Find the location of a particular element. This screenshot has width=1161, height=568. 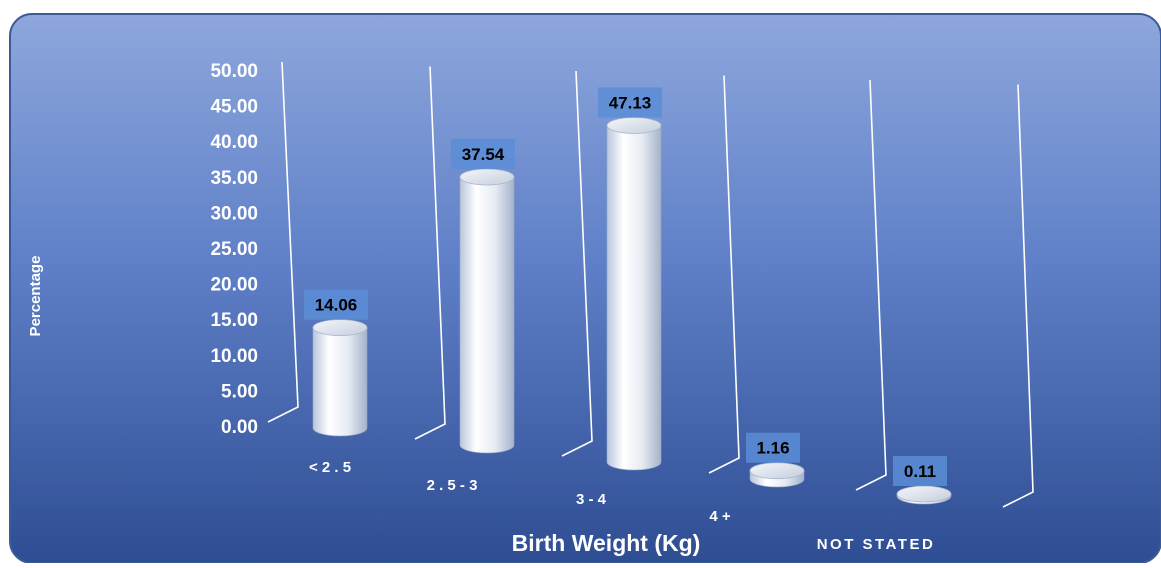

y-tick-label: 40.00 is located at coordinates (234, 142).